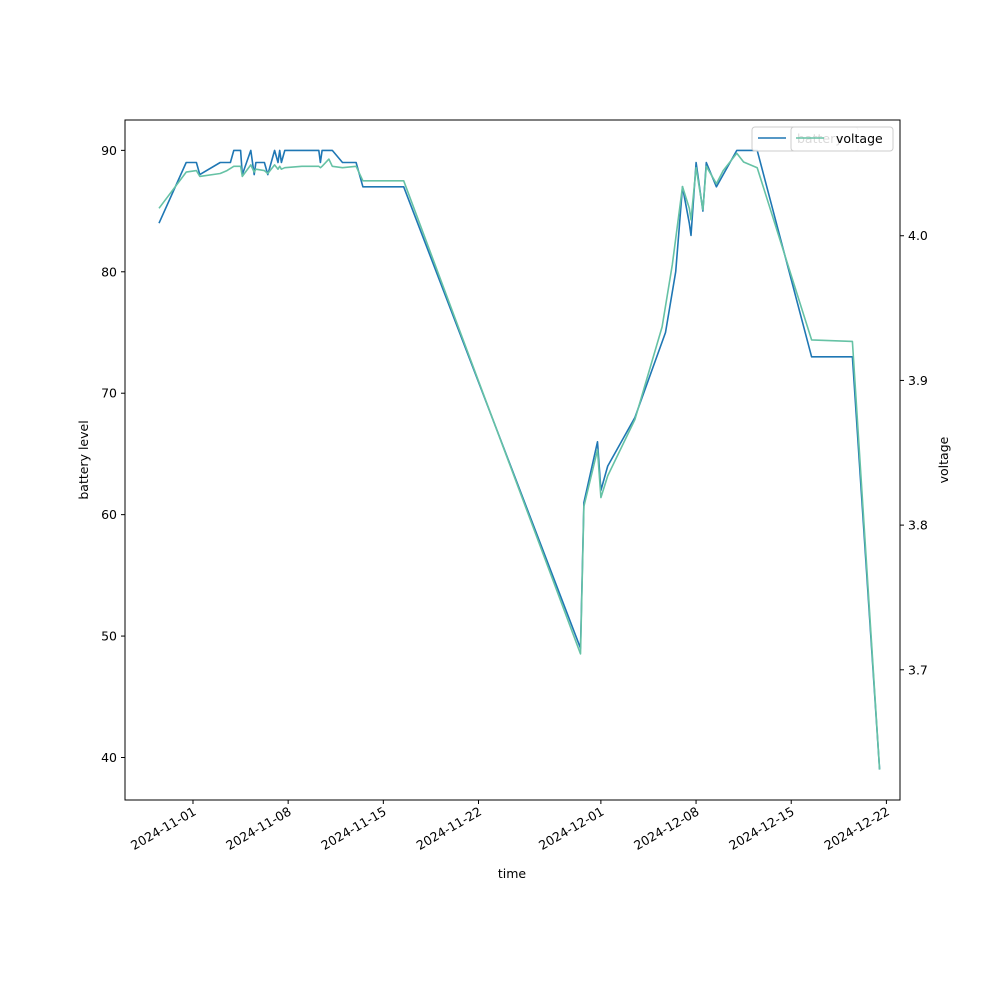  Describe the element at coordinates (109, 636) in the screenshot. I see `y-tick-label: 50` at that location.